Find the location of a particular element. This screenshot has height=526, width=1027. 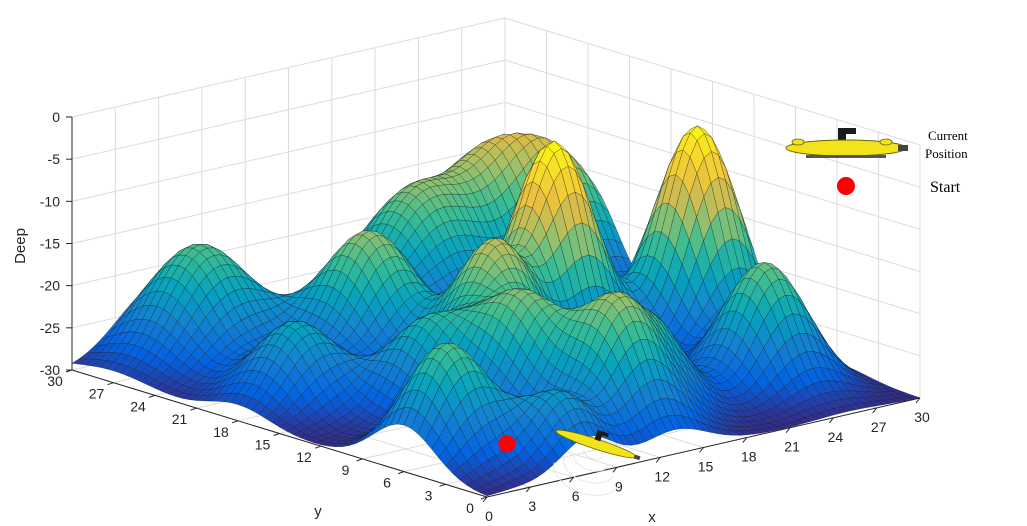

x-tick-label: 0 is located at coordinates (489, 516).